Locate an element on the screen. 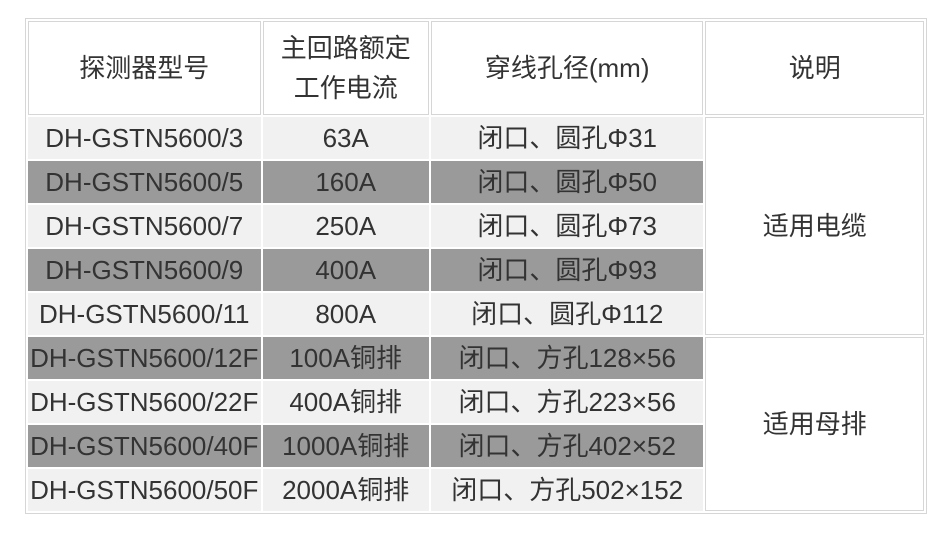  model-cell: DH-GSTN5600/11 is located at coordinates (144, 314).